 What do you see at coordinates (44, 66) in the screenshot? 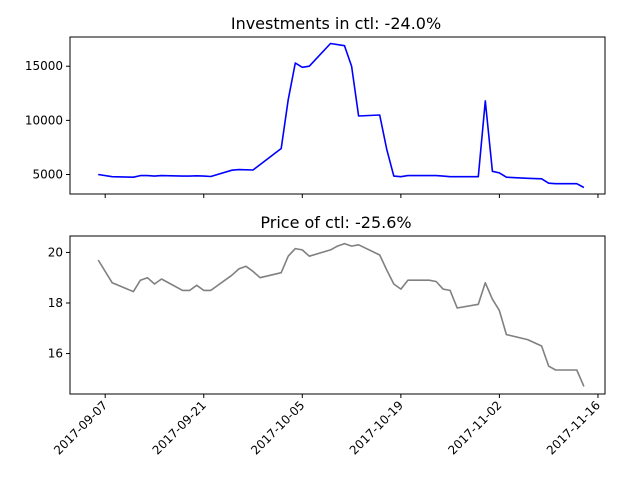
I see `investments-y-tick-label: 15000` at bounding box center [44, 66].